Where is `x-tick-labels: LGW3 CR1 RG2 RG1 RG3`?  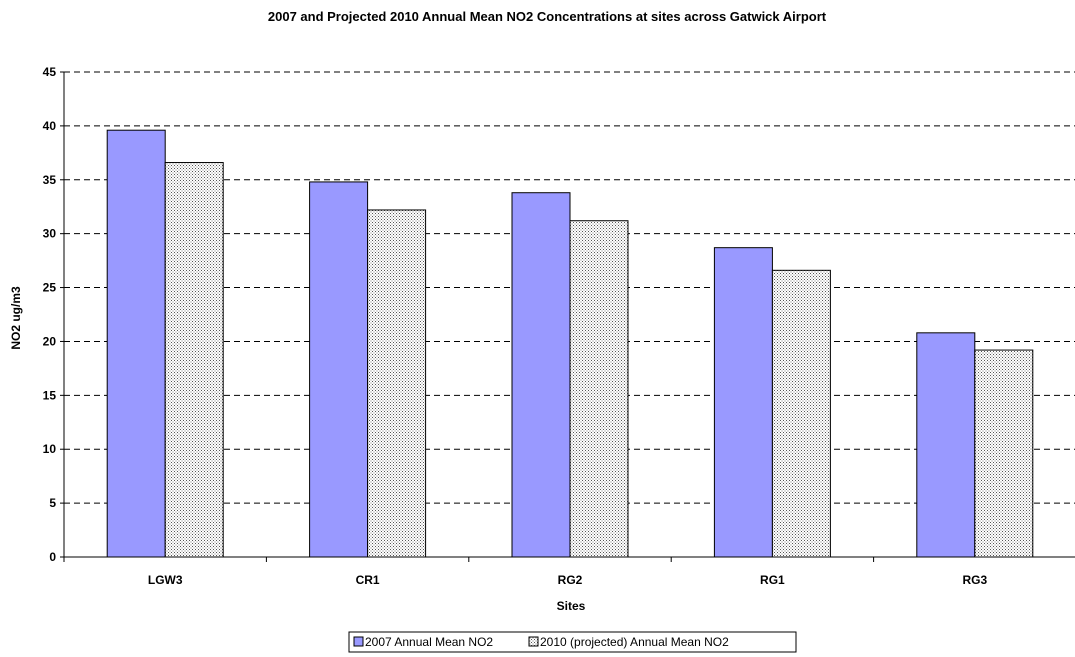
x-tick-labels: LGW3 CR1 RG2 RG1 RG3 is located at coordinates (568, 580).